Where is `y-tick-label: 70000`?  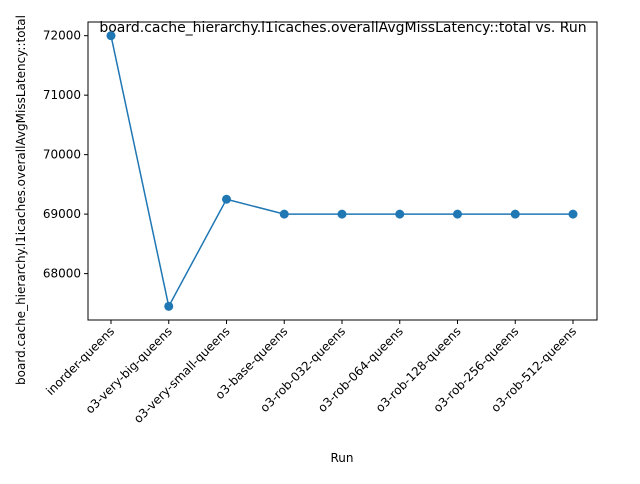
y-tick-label: 70000 is located at coordinates (62, 155).